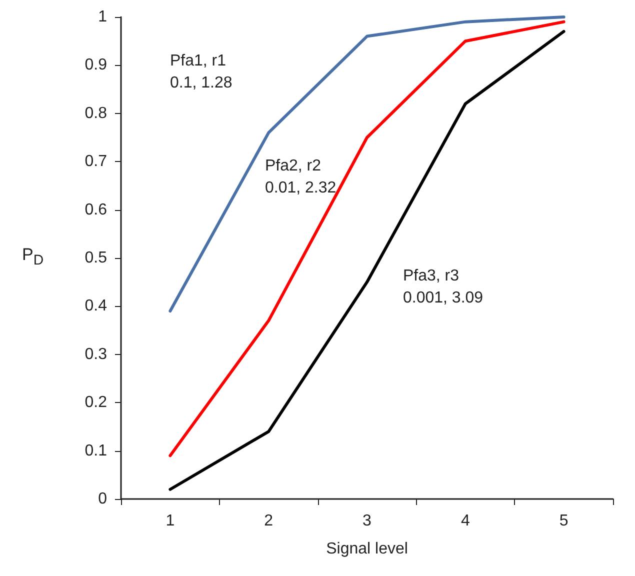 The image size is (635, 576). What do you see at coordinates (96, 354) in the screenshot?
I see `y-tick-label: 0.3` at bounding box center [96, 354].